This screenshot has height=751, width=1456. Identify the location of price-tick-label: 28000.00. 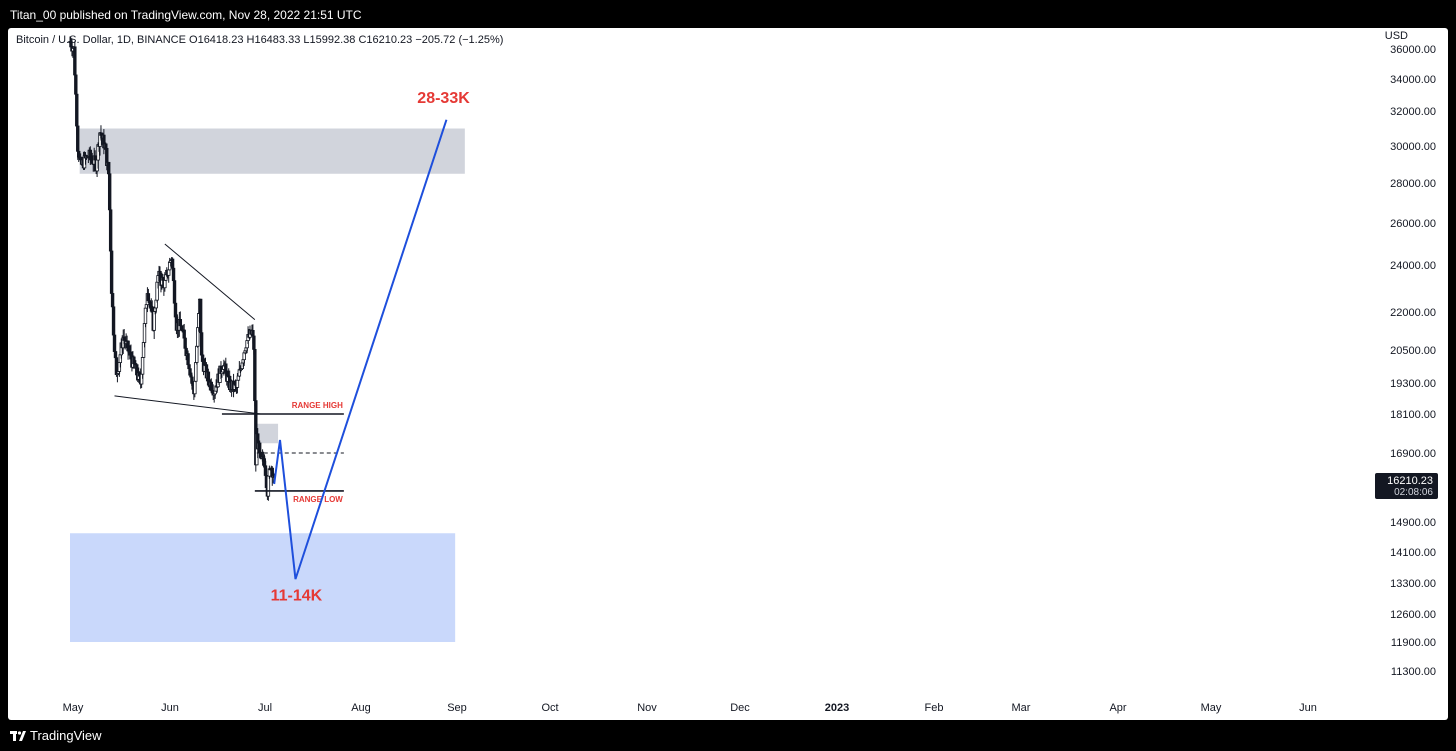
(1413, 184).